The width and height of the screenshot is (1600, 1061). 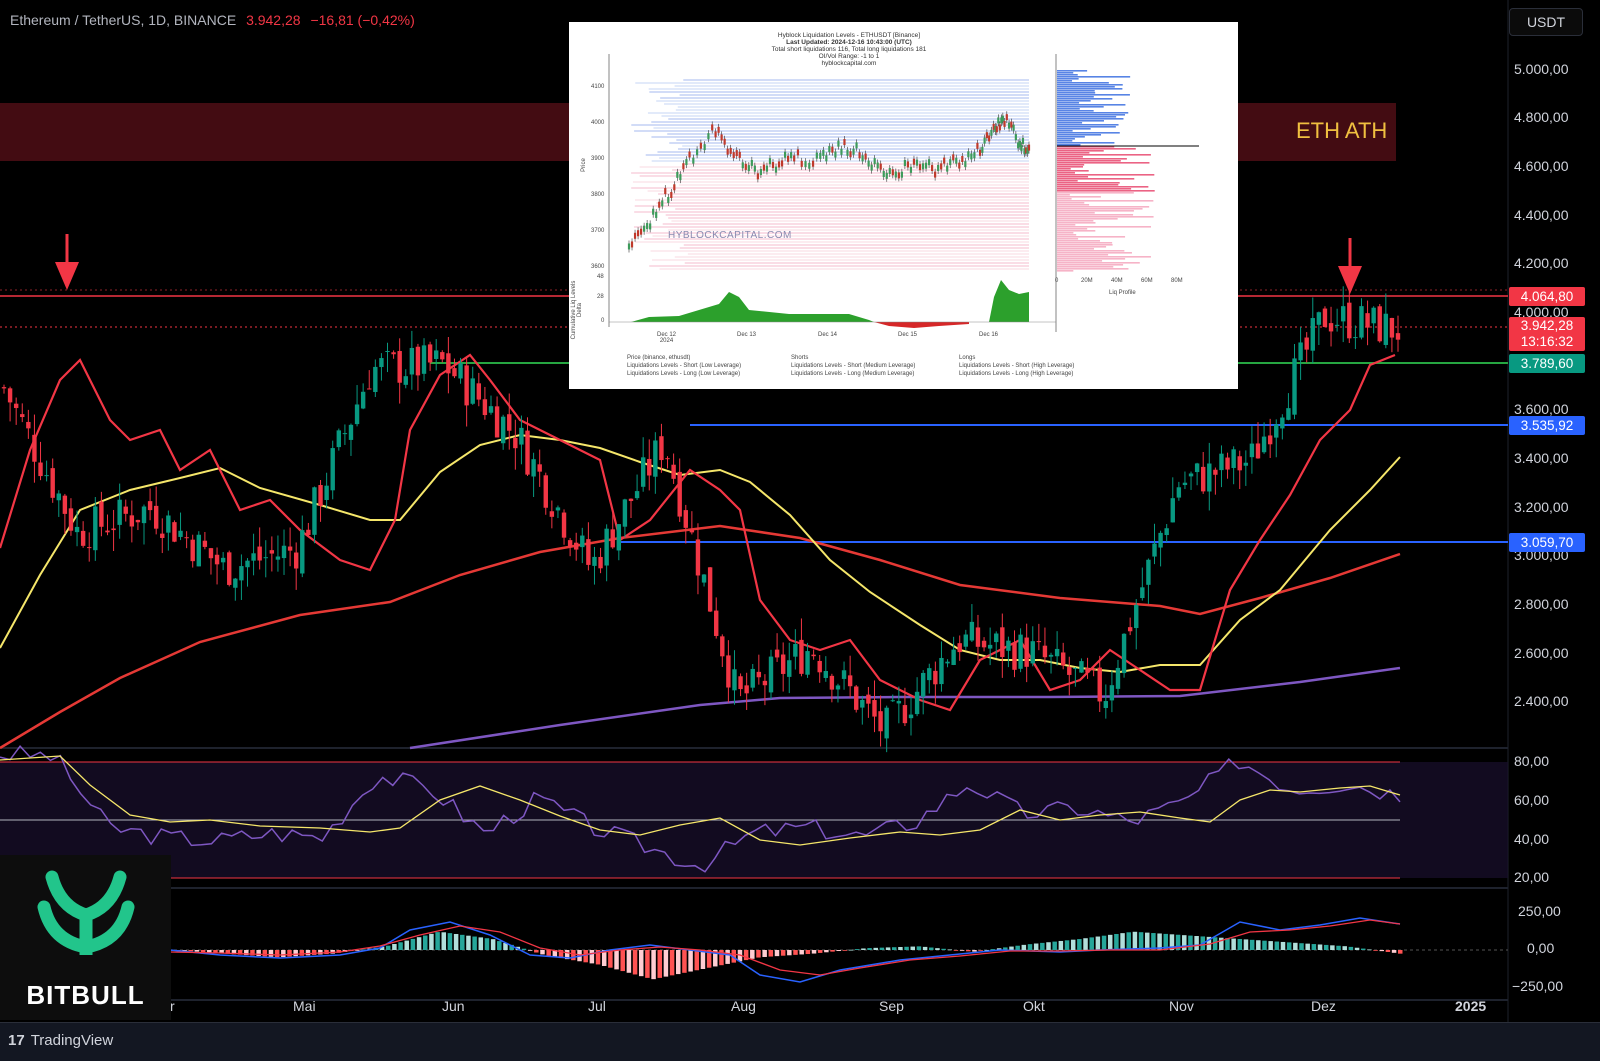 What do you see at coordinates (1546, 22) in the screenshot?
I see `currency-button: USDT` at bounding box center [1546, 22].